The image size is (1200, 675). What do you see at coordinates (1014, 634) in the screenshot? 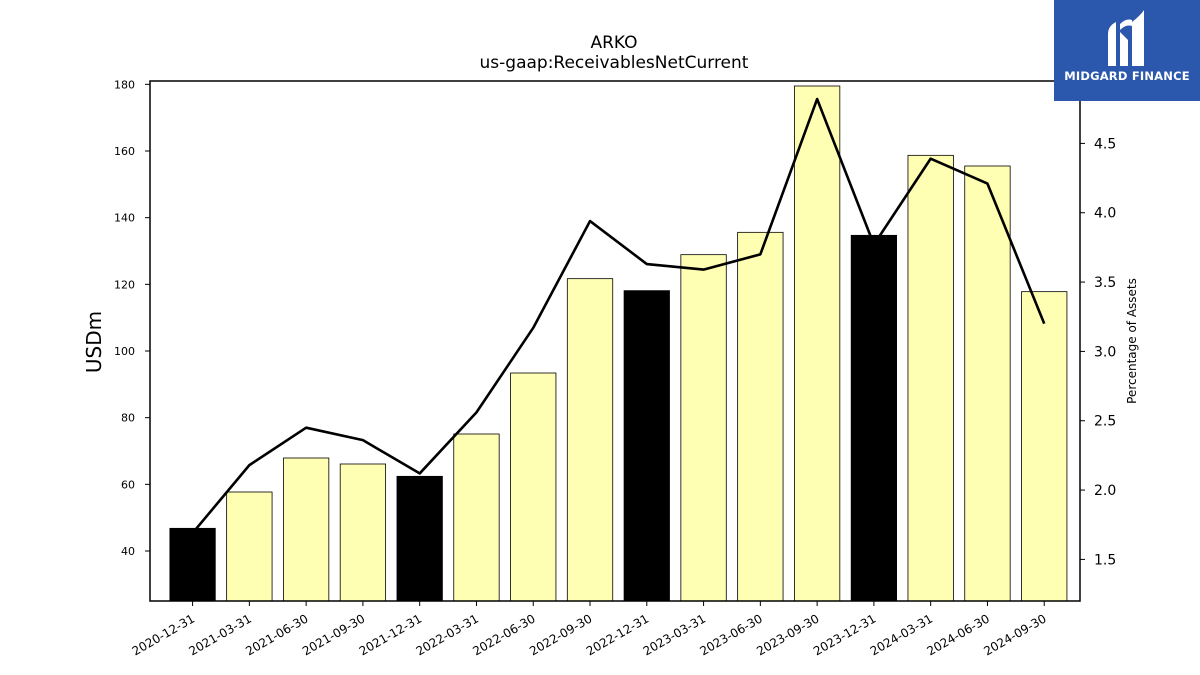
I see `x-tick-label: 2024-09-30` at bounding box center [1014, 634].